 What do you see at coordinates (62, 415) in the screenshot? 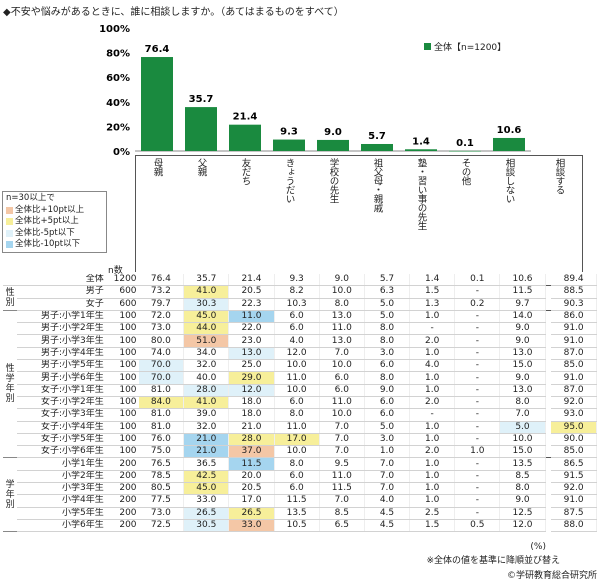
I see `row-label: 女子:小学3年生` at bounding box center [62, 415].